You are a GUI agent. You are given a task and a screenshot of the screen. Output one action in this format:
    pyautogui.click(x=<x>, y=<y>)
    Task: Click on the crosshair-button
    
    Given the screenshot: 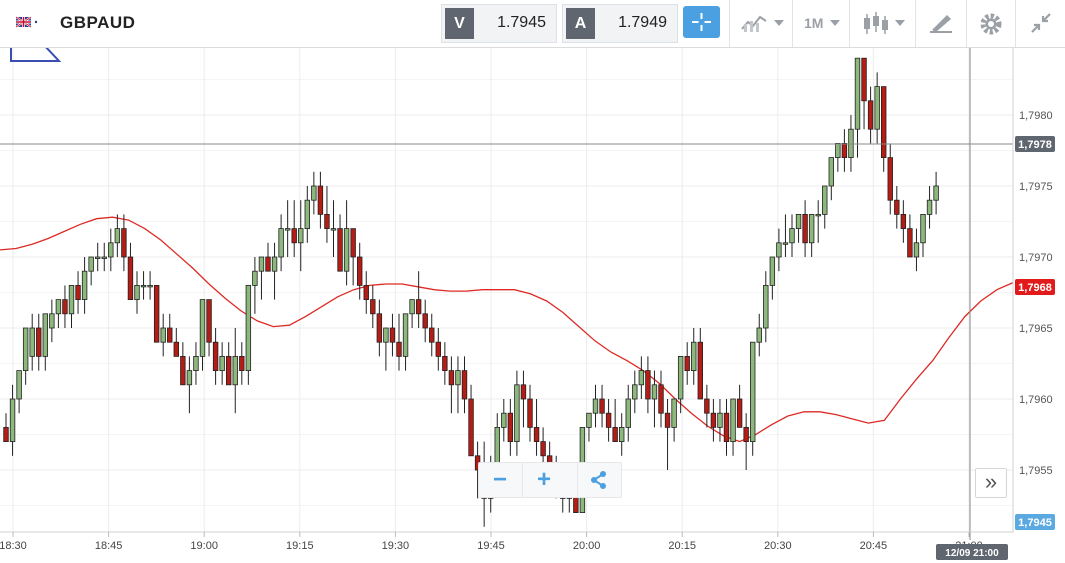 What is the action you would take?
    pyautogui.click(x=701, y=22)
    